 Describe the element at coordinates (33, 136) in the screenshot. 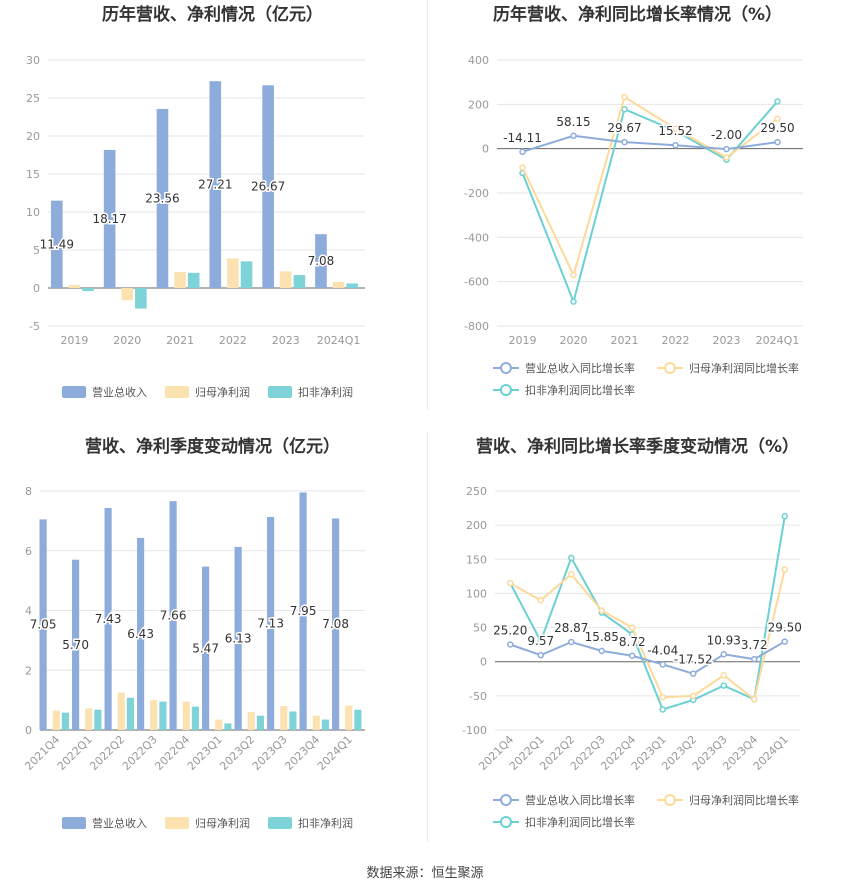

I see `y-tick-label: 20` at that location.